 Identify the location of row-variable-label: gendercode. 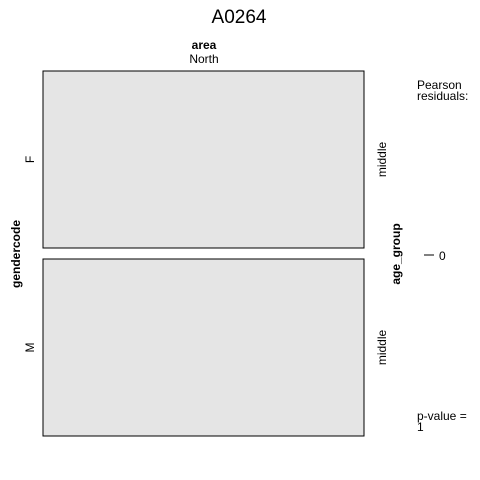
(16, 254).